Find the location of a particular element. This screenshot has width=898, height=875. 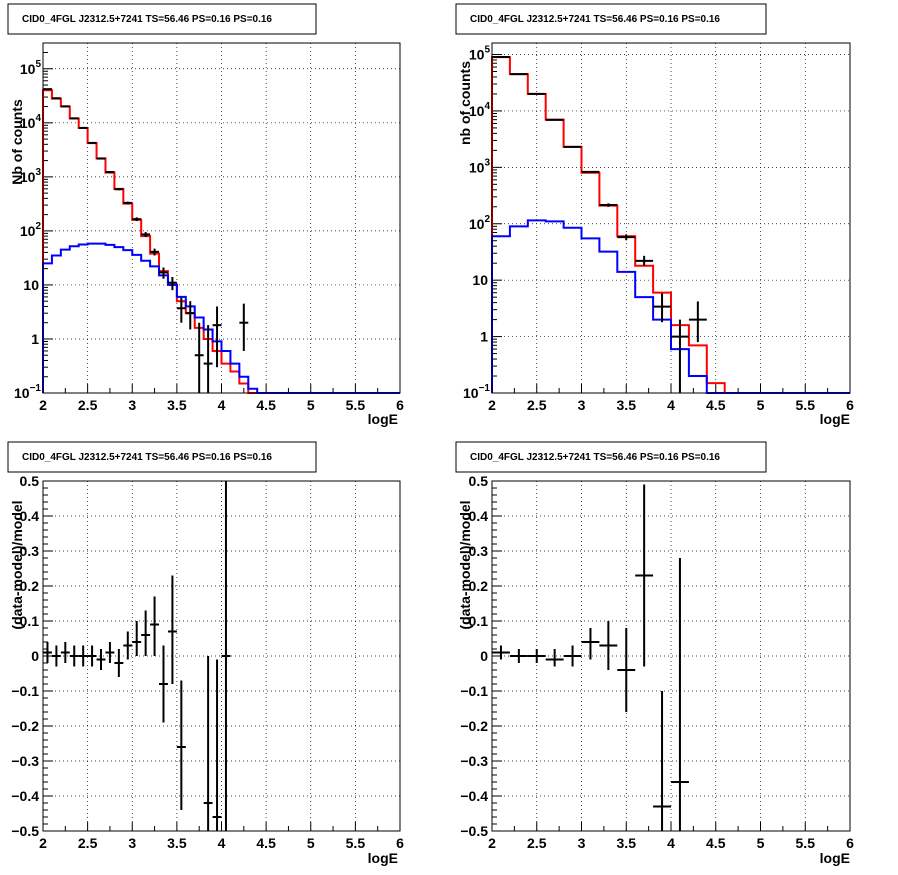

model-source-histogram is located at coordinates (221, 318).